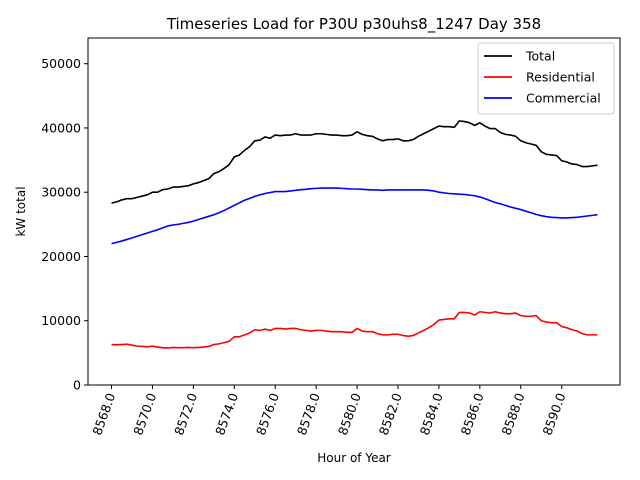 Image resolution: width=640 pixels, height=480 pixels. I want to click on y-axis-label: kW total, so click(21, 211).